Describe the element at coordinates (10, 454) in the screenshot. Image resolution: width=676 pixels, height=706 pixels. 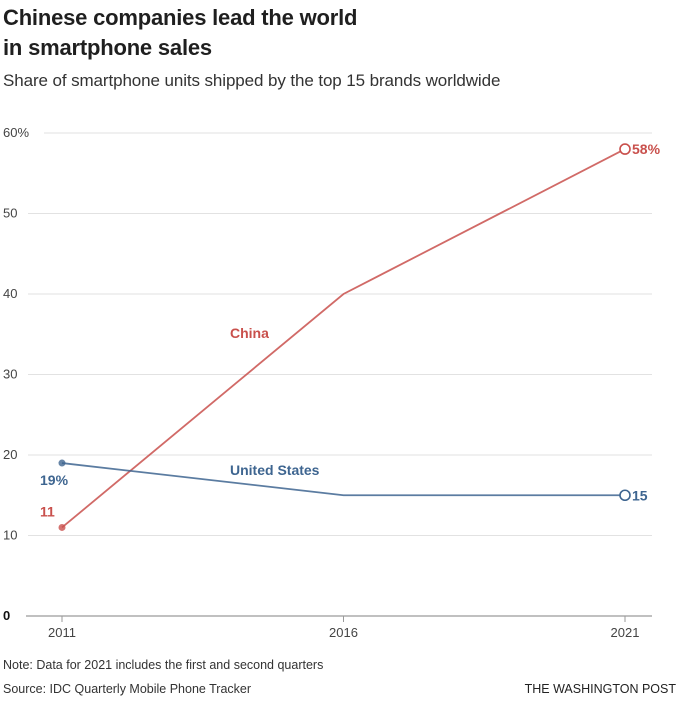
I see `y-tick-label: 20` at that location.